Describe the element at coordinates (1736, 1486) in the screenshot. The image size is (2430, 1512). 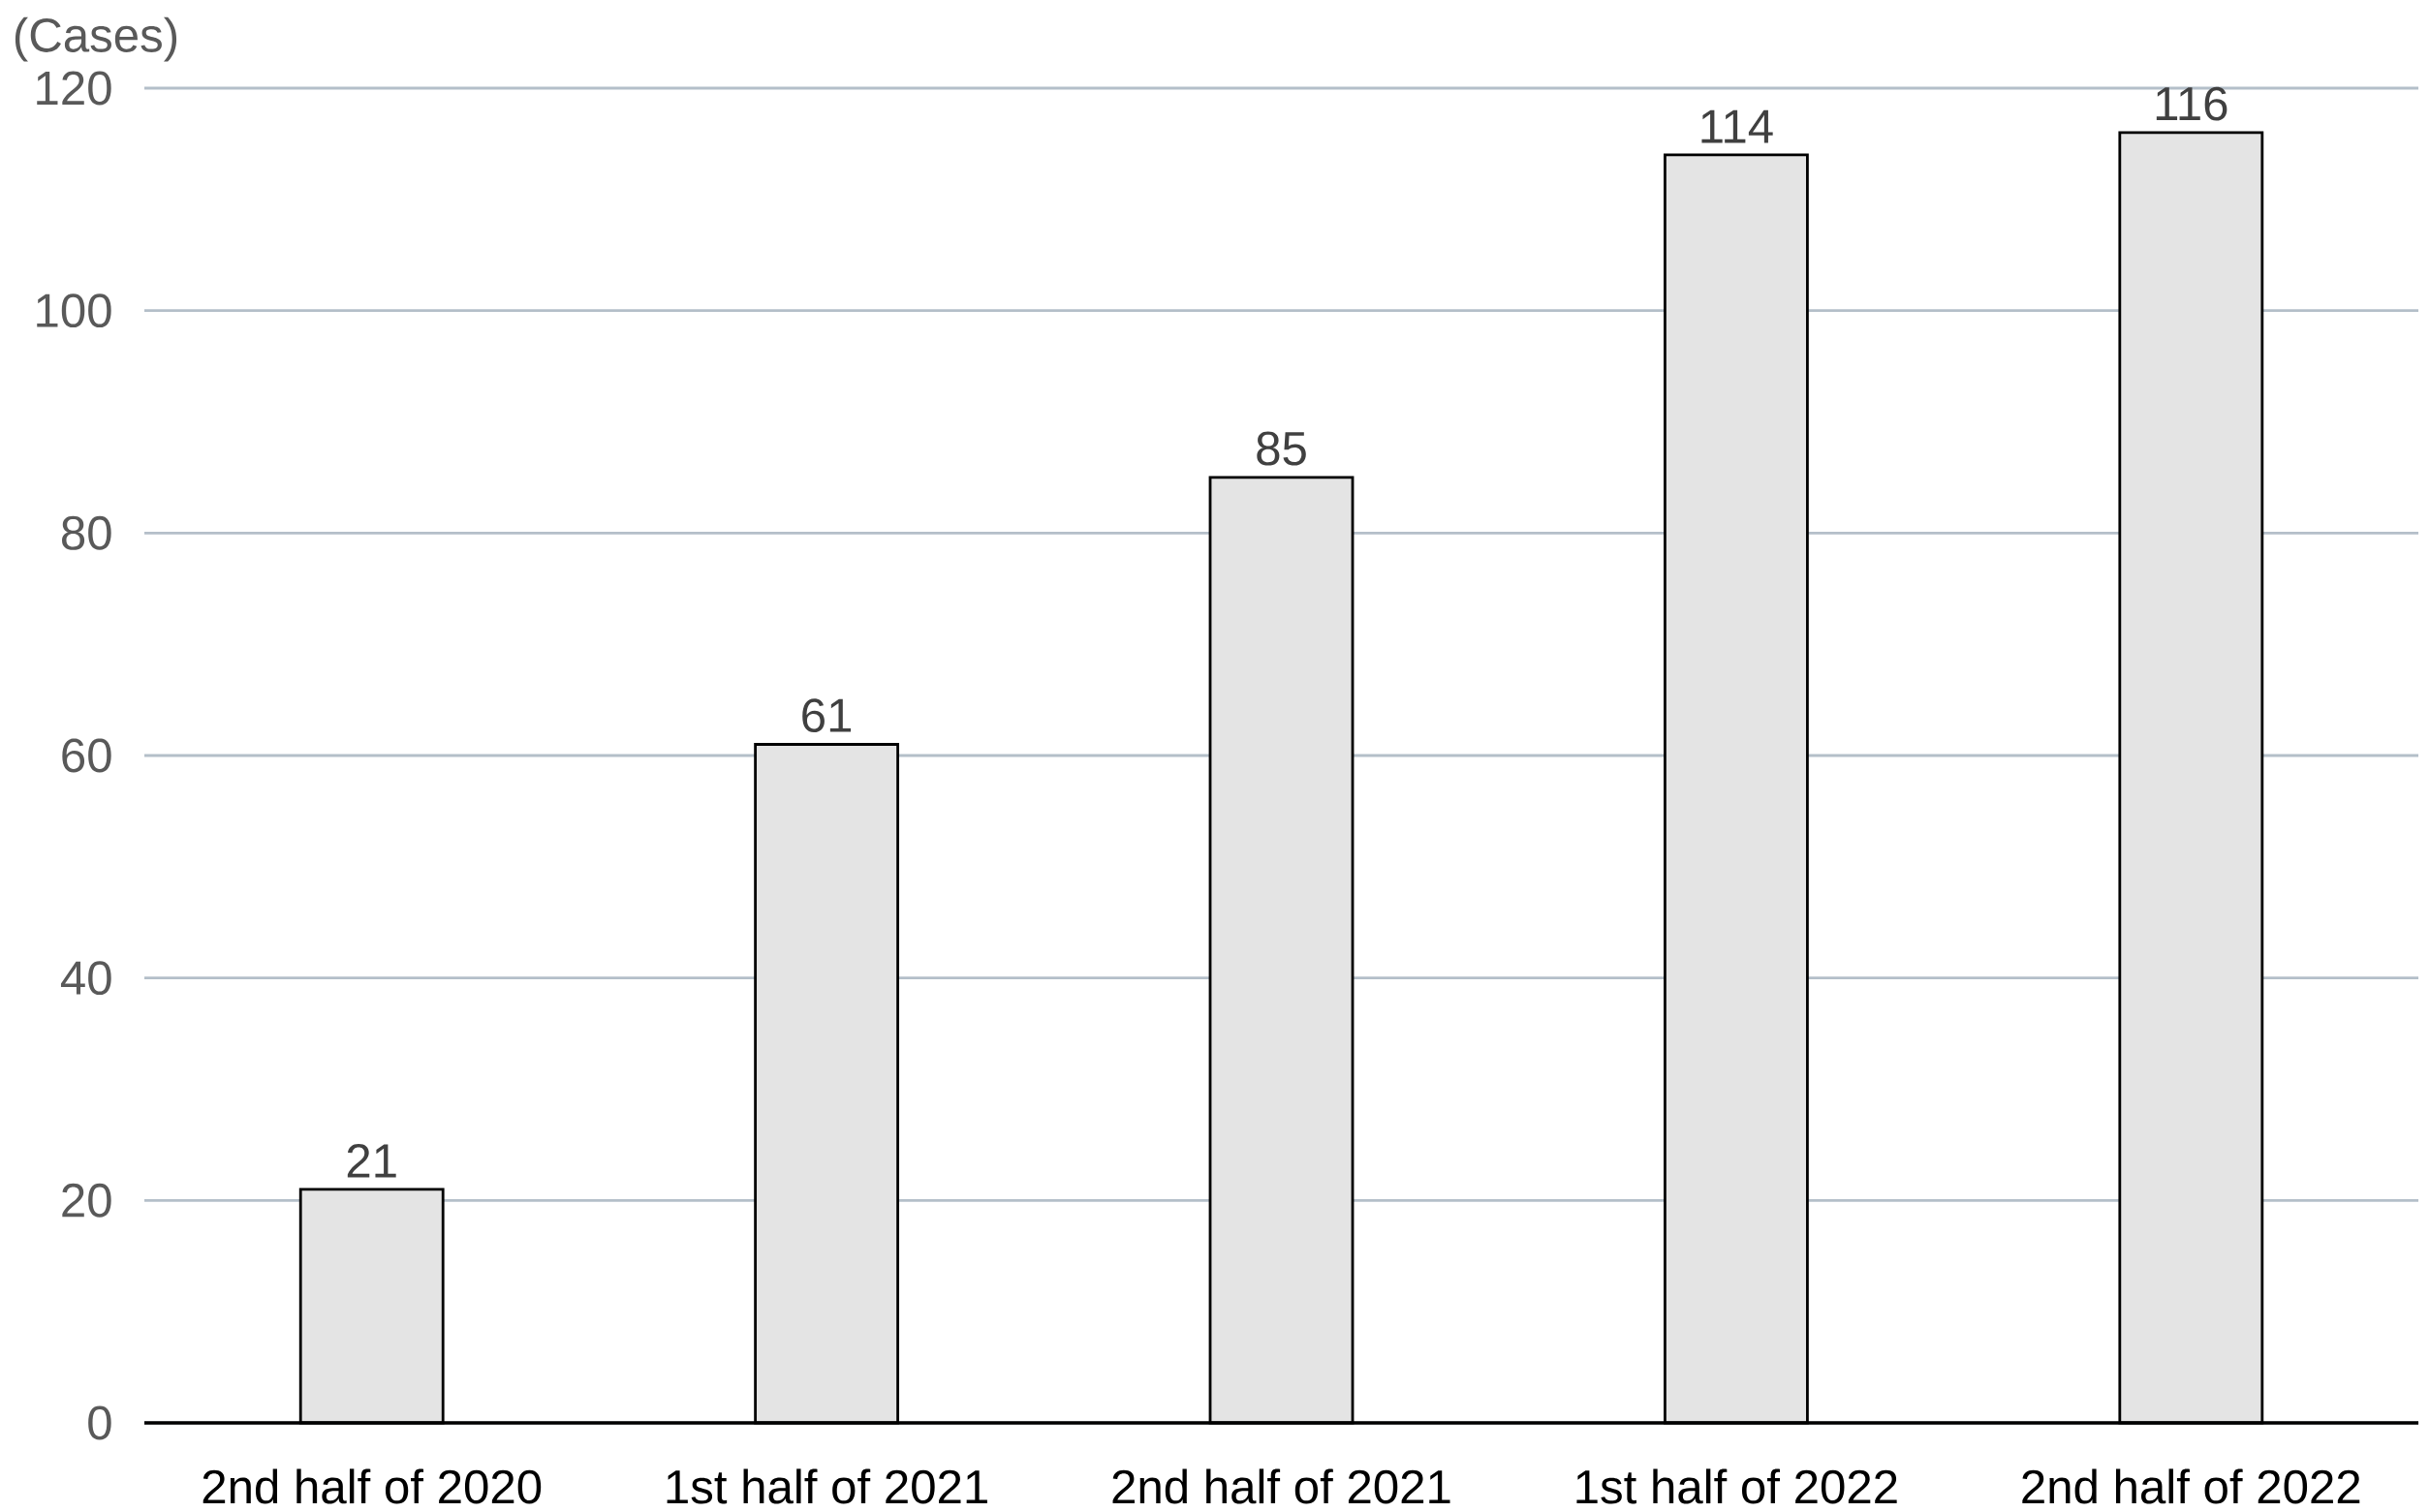
I see `x-tick-label: 1st half of 2022` at that location.